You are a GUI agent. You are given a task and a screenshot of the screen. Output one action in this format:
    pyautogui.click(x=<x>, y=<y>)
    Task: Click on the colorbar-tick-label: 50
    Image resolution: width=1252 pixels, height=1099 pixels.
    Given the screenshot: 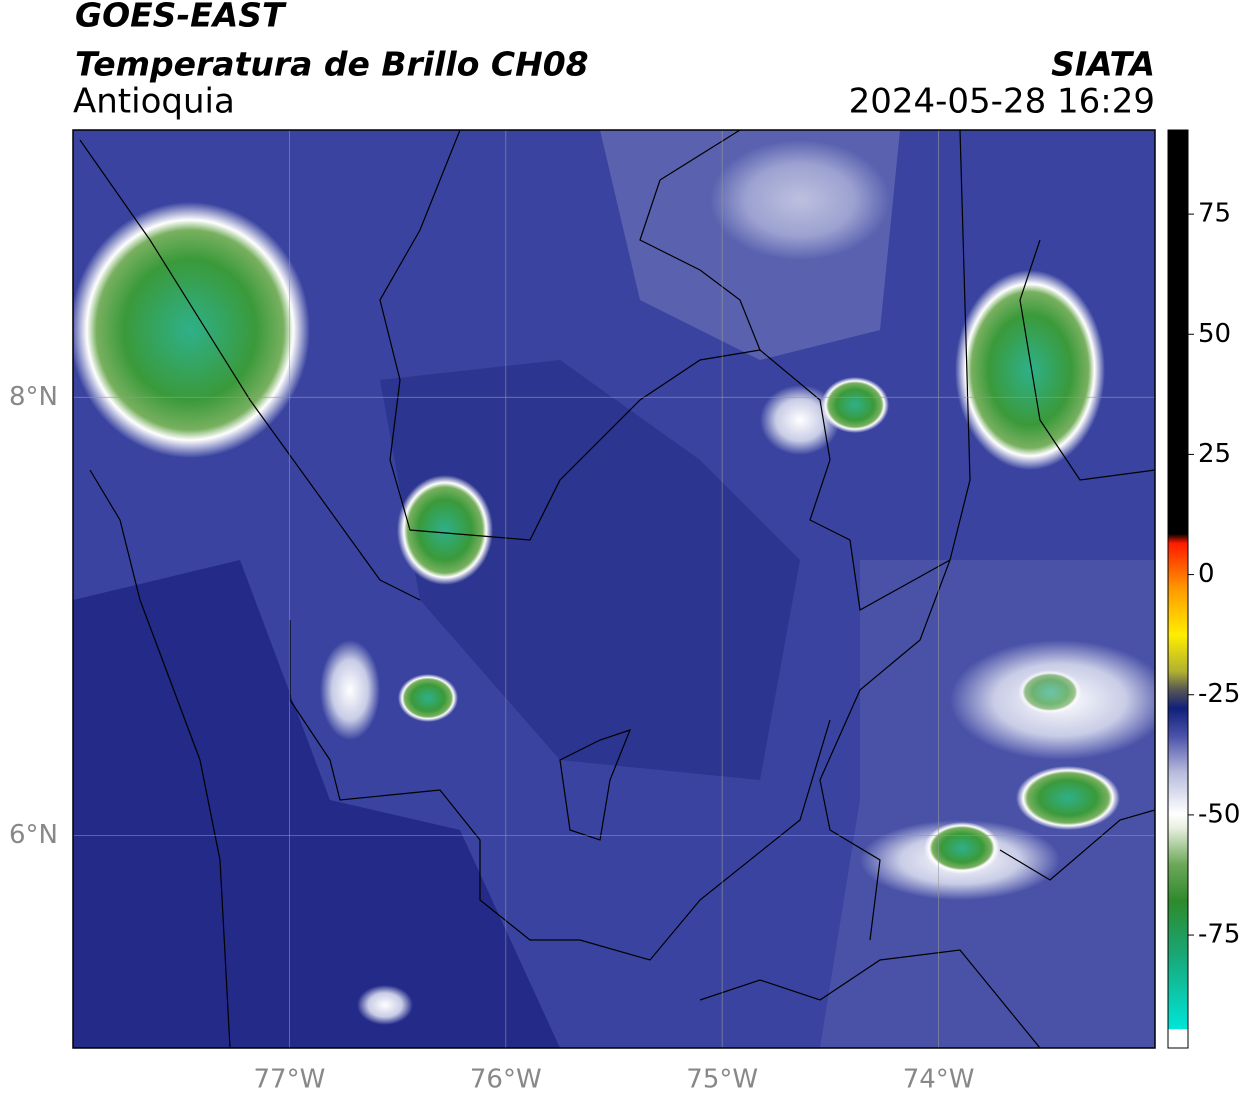 What is the action you would take?
    pyautogui.click(x=1214, y=334)
    